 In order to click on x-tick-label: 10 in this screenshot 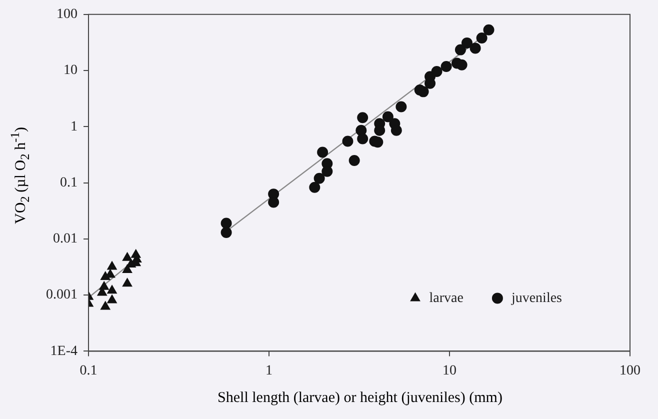, I will do `click(449, 370)`.